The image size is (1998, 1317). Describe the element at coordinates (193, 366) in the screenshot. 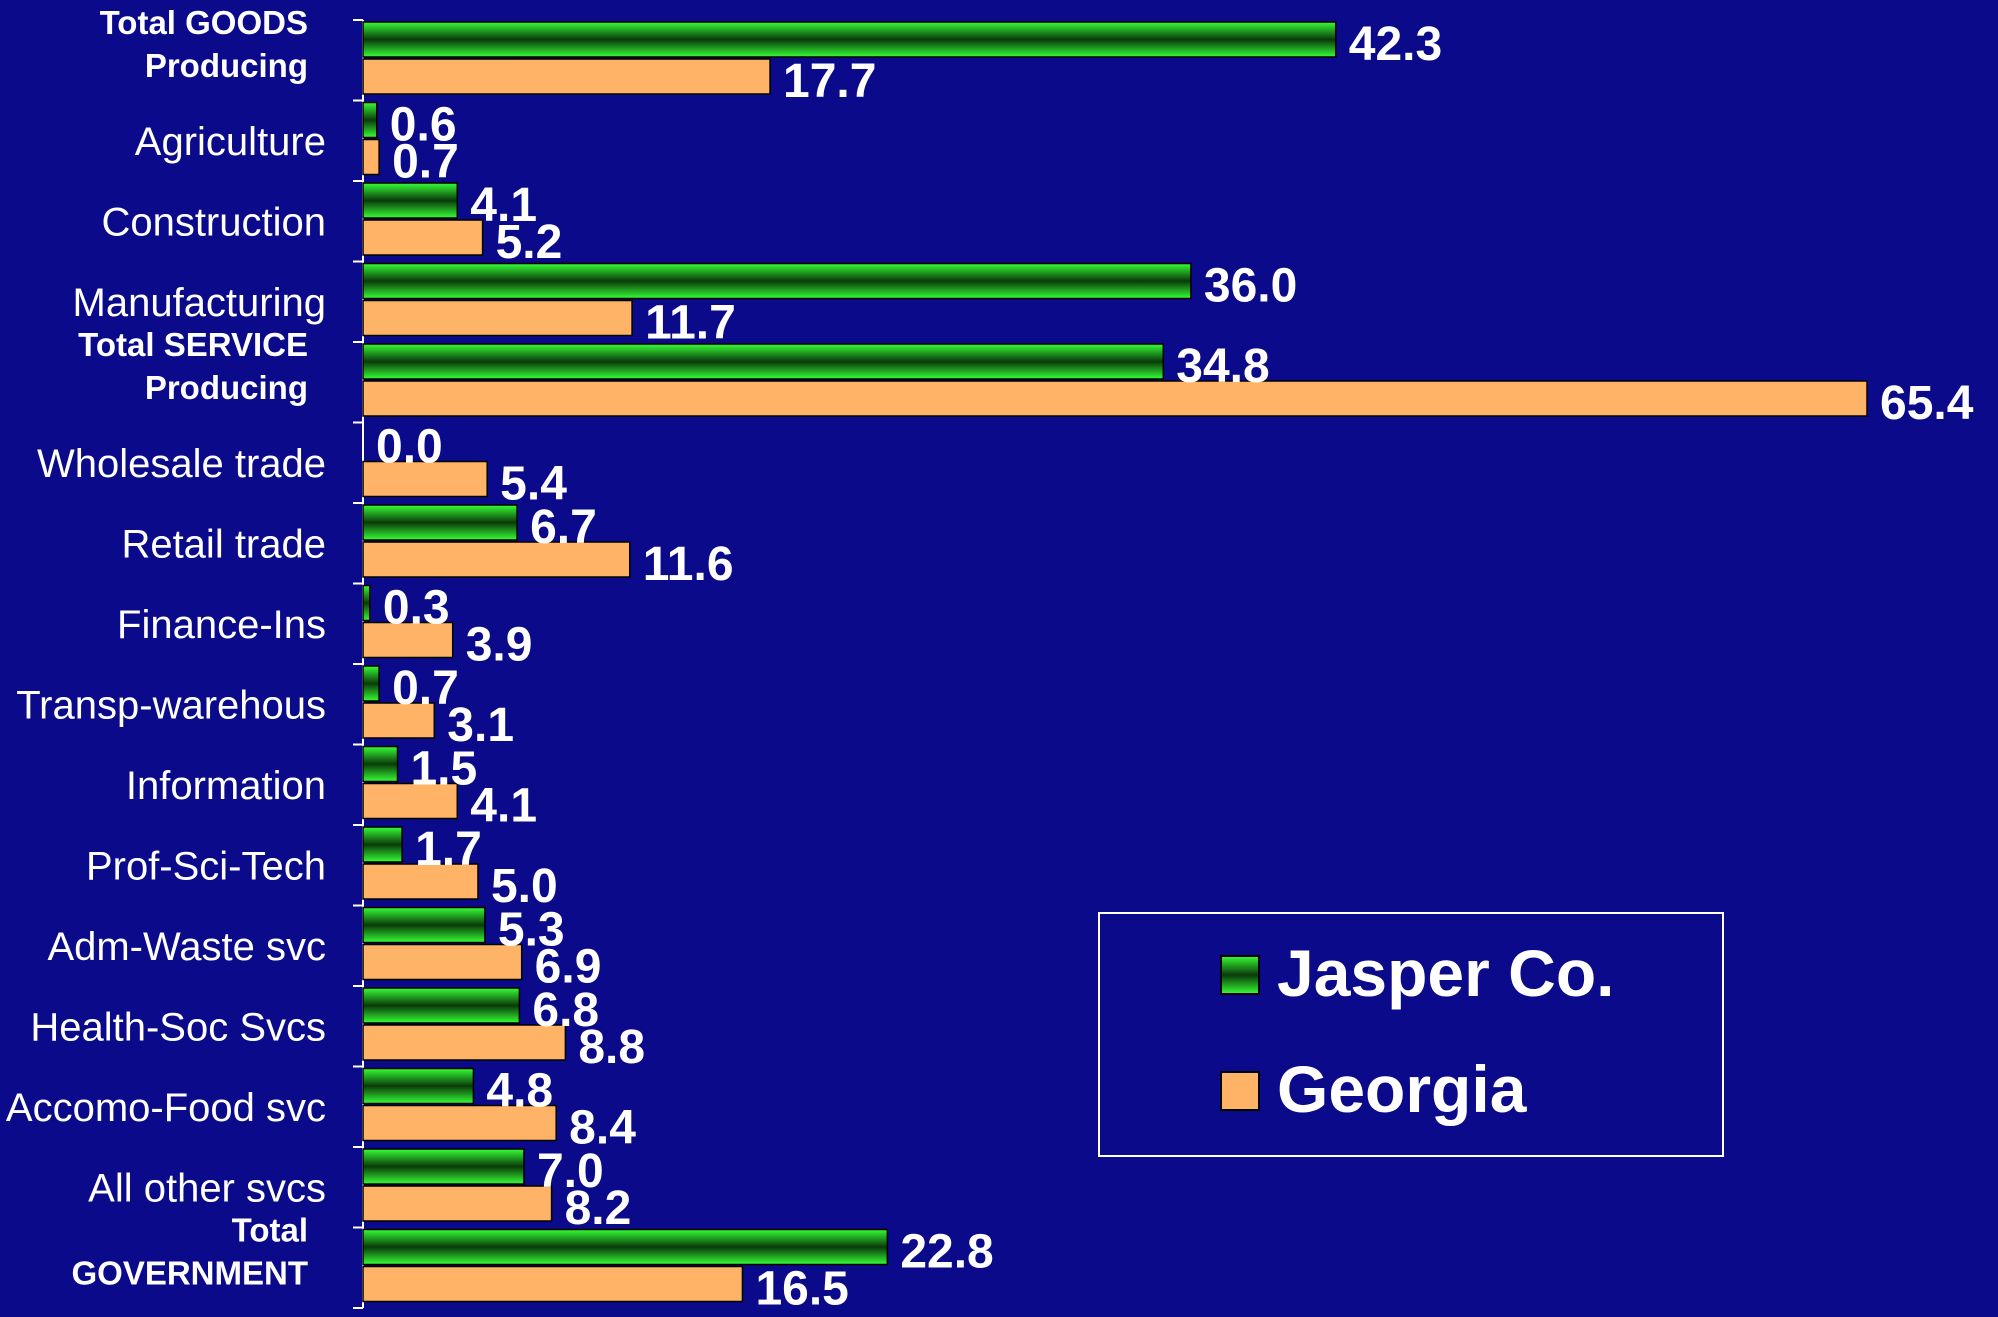

I see `category-label: Total SERVICE Producing` at that location.